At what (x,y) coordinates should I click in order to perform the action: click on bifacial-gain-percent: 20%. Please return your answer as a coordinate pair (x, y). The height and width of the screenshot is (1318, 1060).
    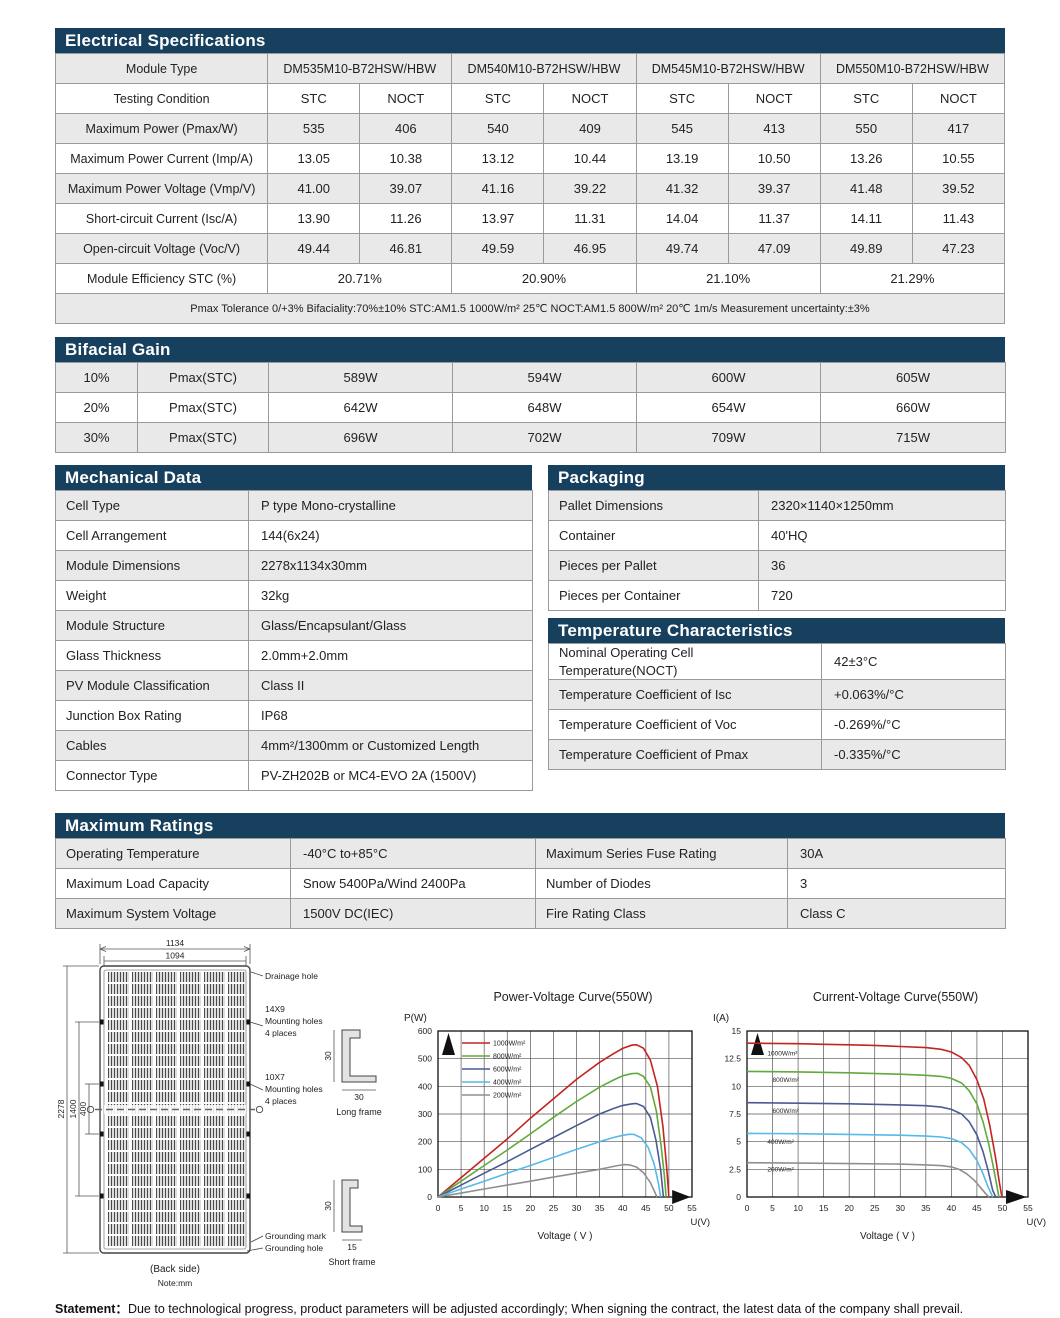
    Looking at the image, I should click on (96, 407).